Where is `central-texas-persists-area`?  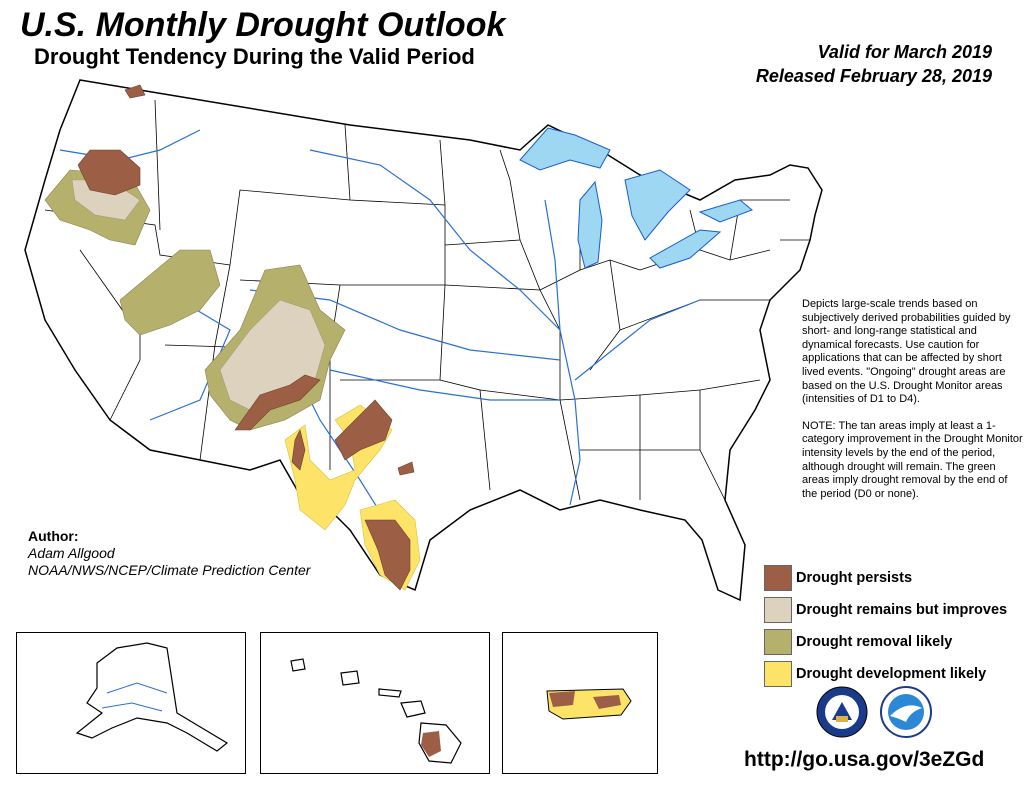
central-texas-persists-area is located at coordinates (406, 468).